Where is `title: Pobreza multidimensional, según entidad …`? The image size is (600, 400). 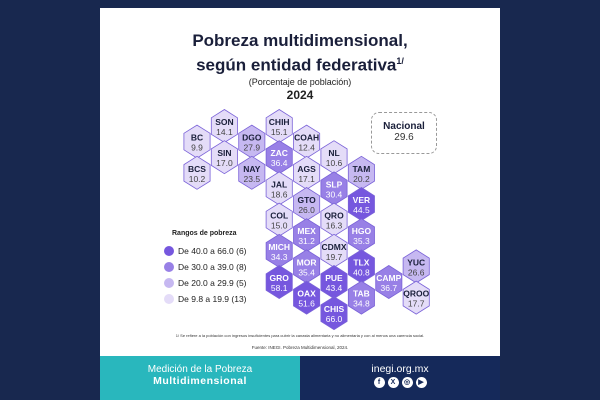 title: Pobreza multidimensional, según entidad … is located at coordinates (300, 53).